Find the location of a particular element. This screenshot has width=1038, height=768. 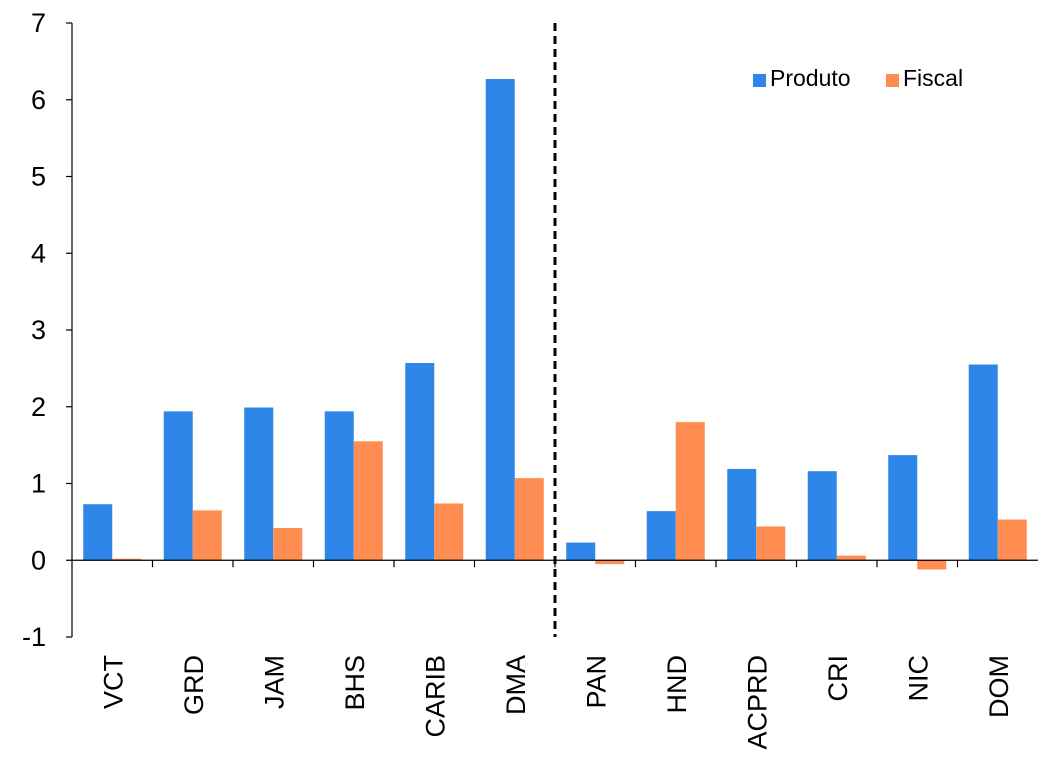

category-label: GRD is located at coordinates (194, 685).